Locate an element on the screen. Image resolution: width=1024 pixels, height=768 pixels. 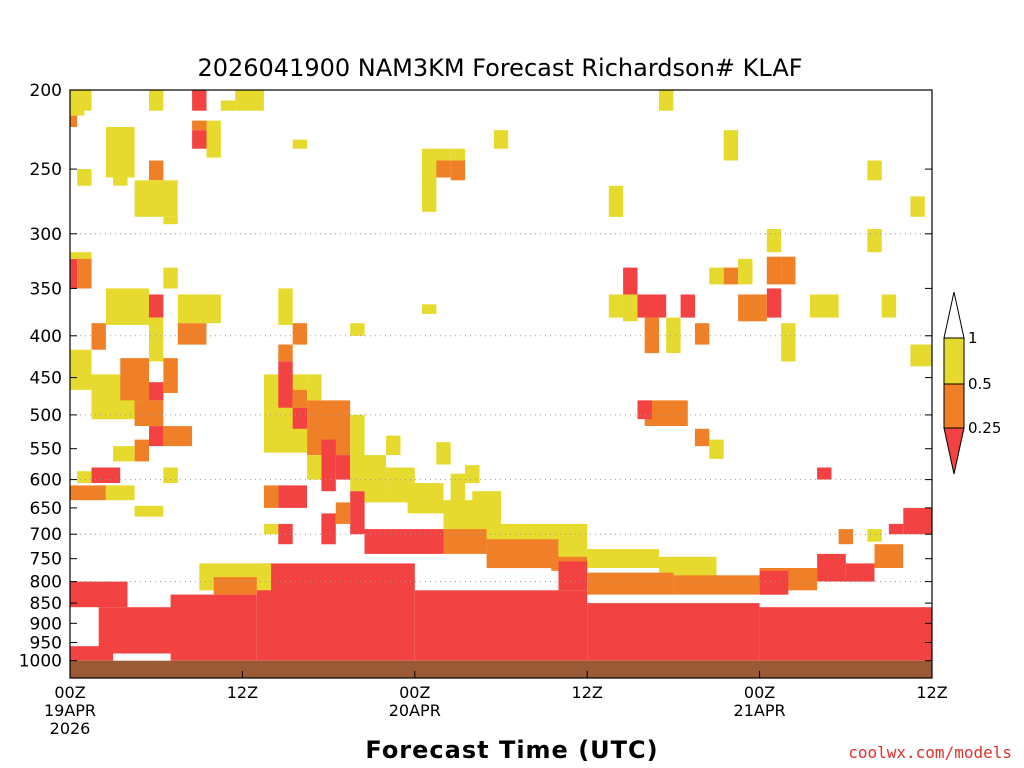
y-tick-label: 250 is located at coordinates (46, 170).